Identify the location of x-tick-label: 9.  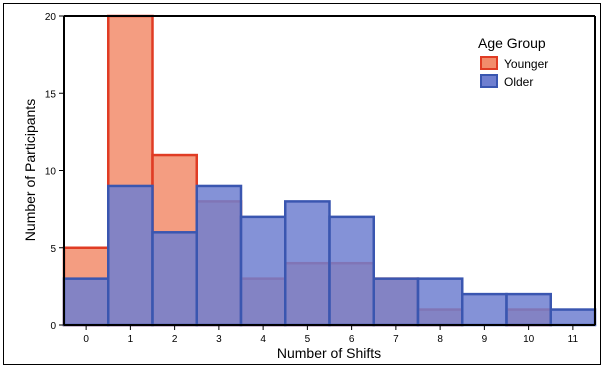
(485, 339).